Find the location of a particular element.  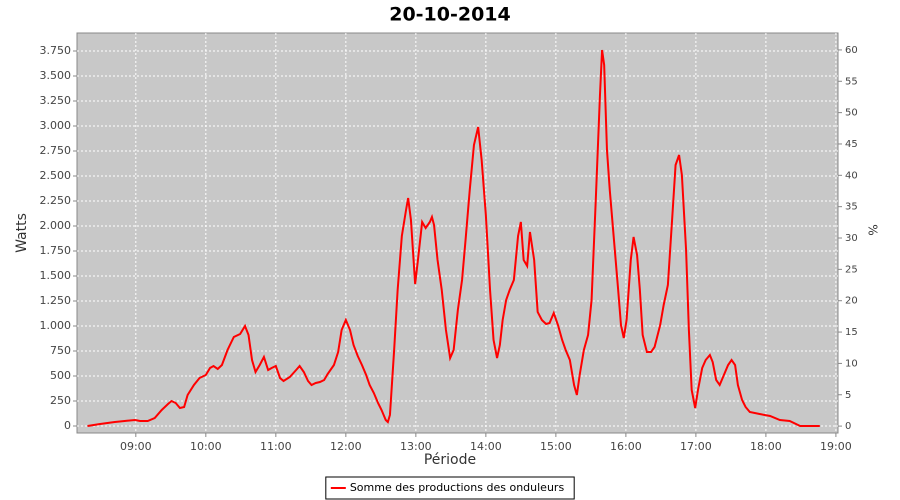

x-axis-label: Période is located at coordinates (450, 460).